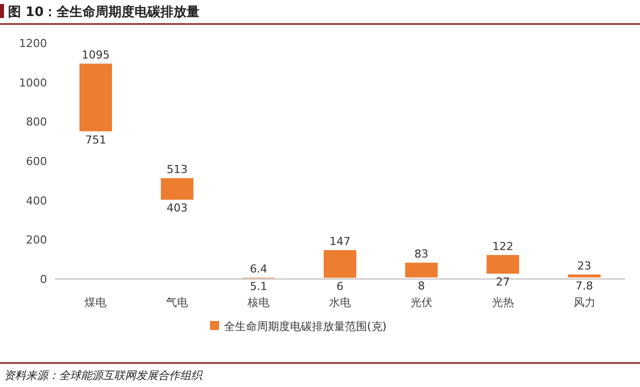  I want to click on annotation: 513, so click(177, 169).